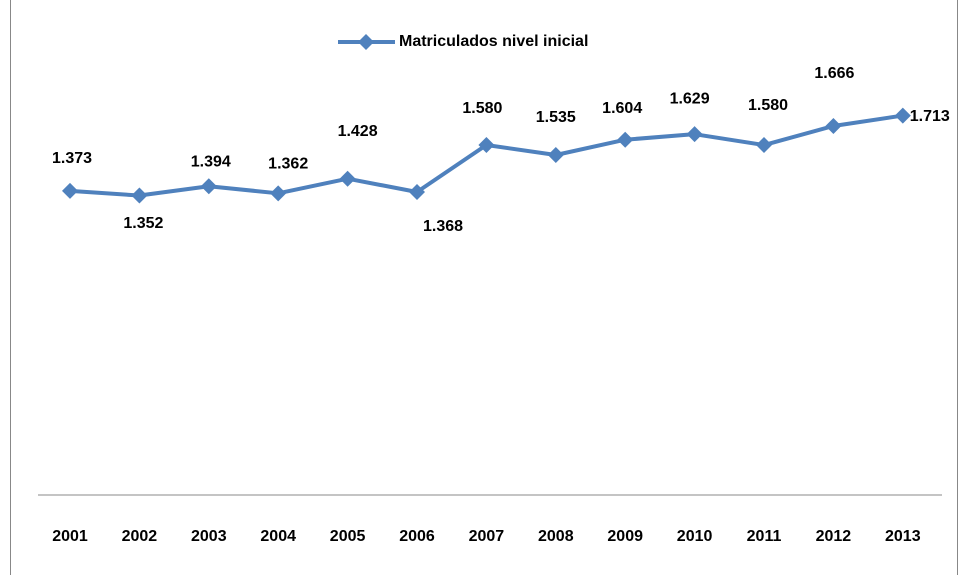  I want to click on x-tick-label: 2007, so click(487, 536).